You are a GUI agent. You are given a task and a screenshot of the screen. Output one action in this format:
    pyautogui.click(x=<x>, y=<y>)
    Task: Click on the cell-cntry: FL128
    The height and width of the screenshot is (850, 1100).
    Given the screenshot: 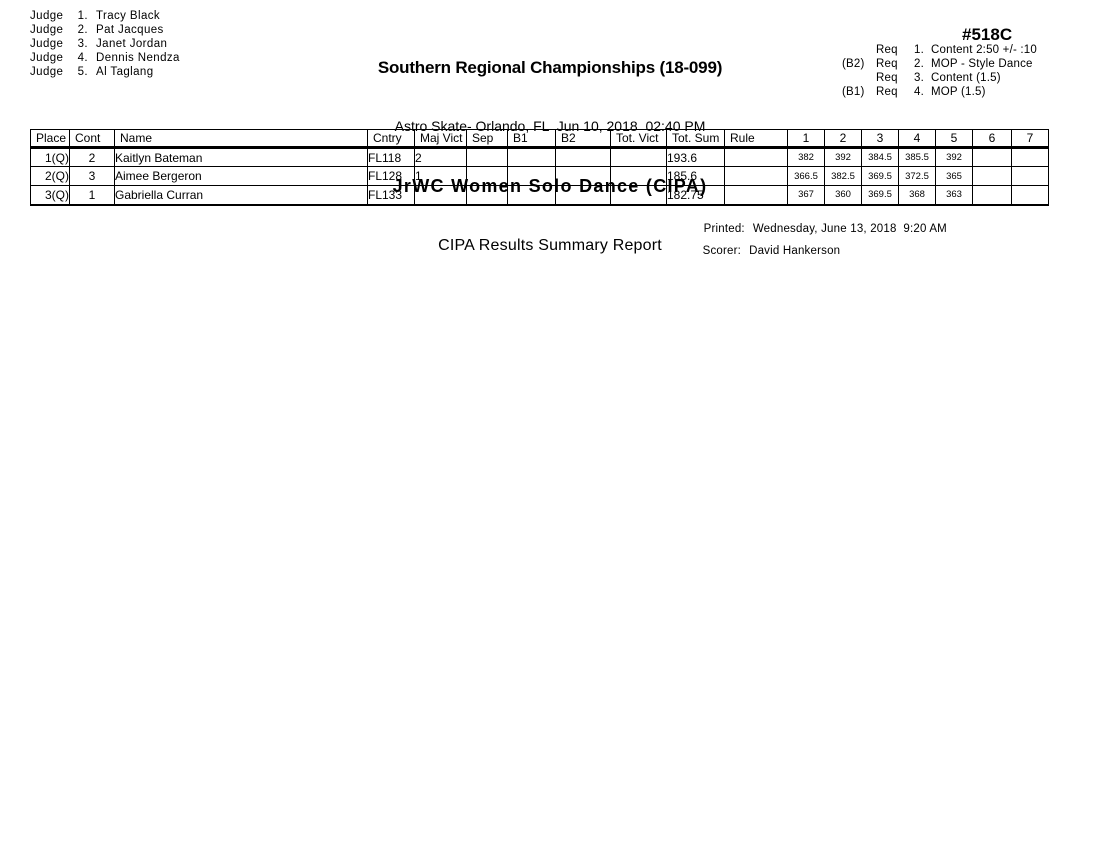 What is the action you would take?
    pyautogui.click(x=391, y=176)
    